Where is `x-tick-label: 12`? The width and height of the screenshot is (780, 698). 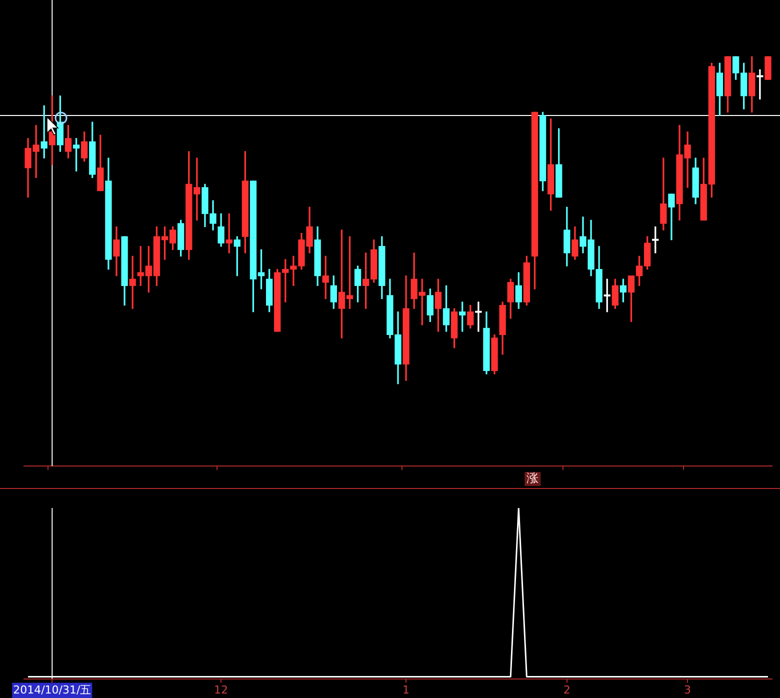 x-tick-label: 12 is located at coordinates (221, 689).